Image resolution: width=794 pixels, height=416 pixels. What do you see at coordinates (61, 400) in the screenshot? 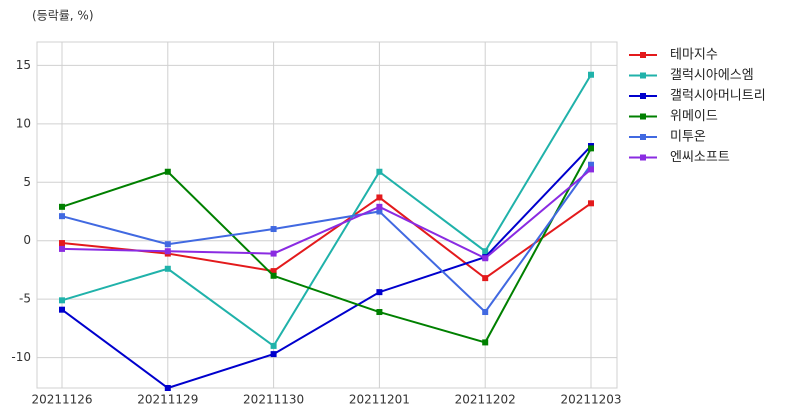
I see `x-tick-label: 20211126` at bounding box center [61, 400].